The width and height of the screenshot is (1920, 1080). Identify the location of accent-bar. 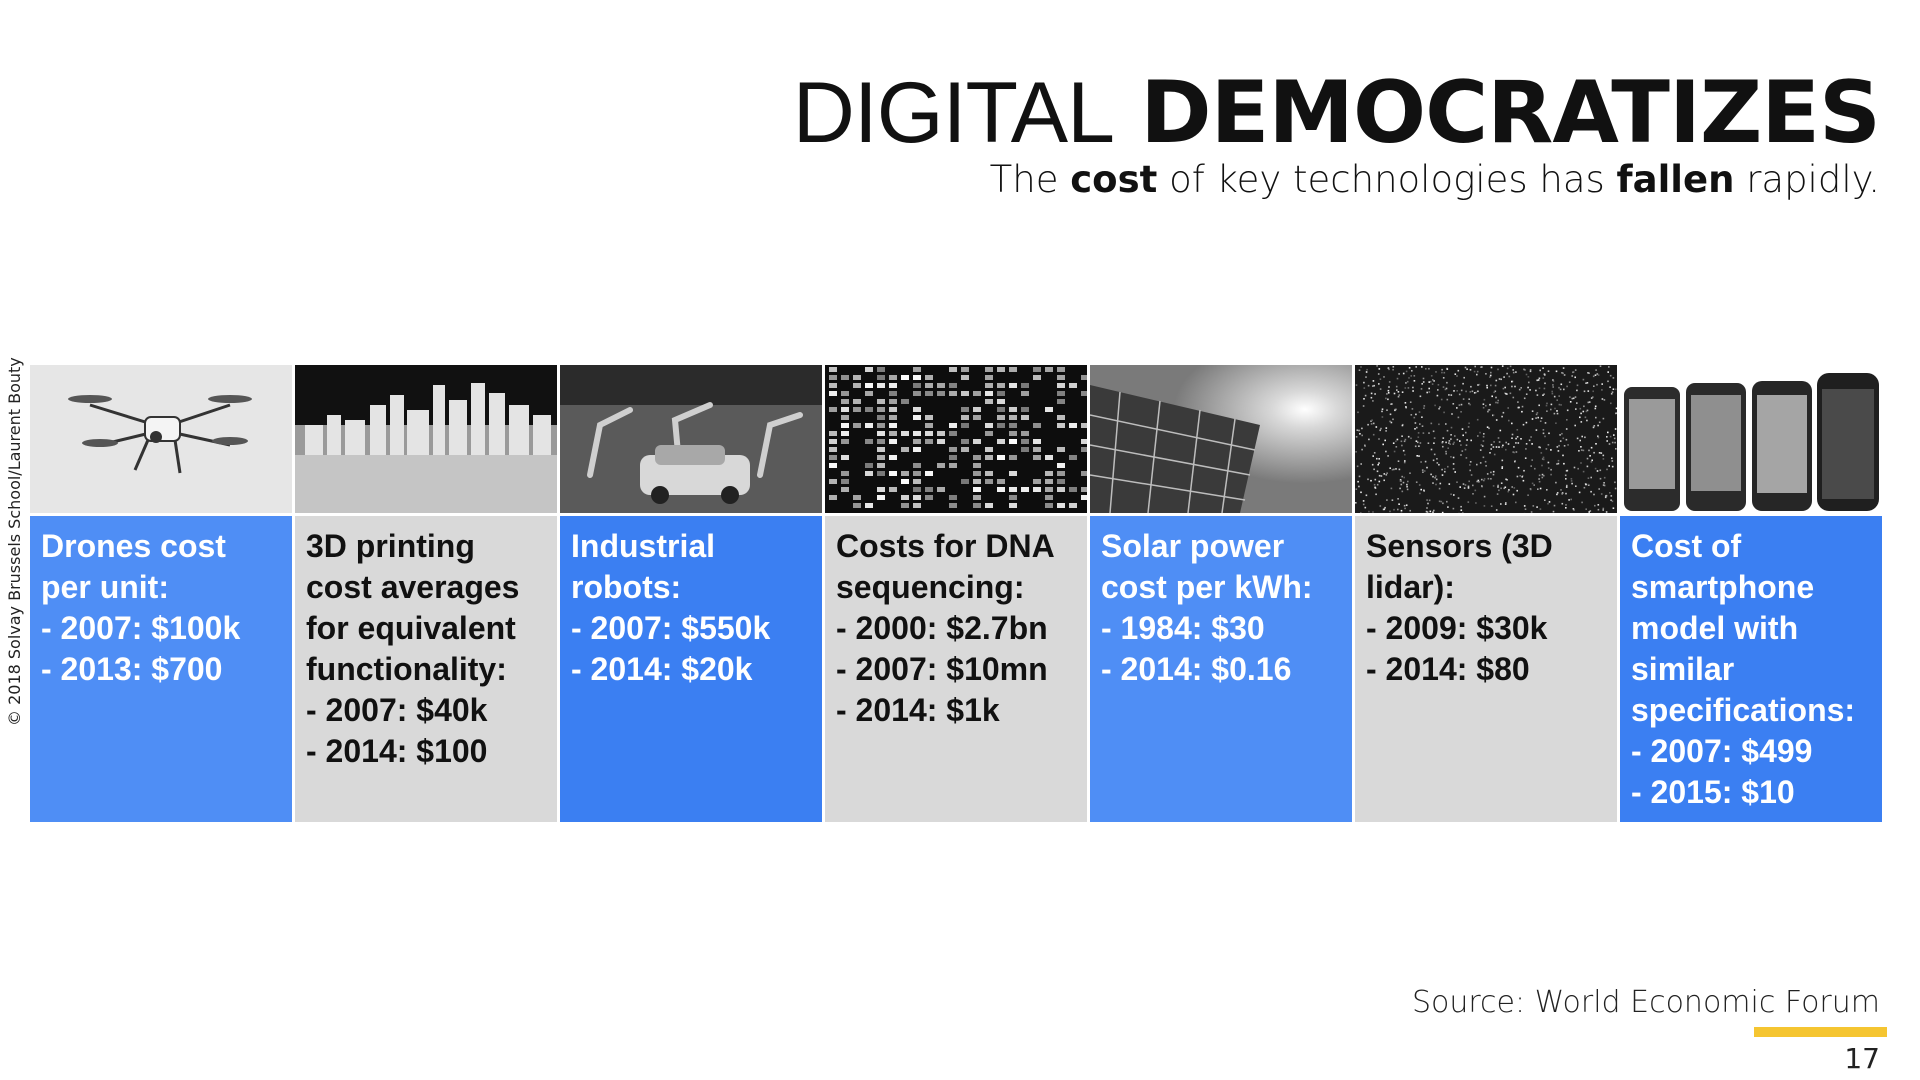
(1820, 1032).